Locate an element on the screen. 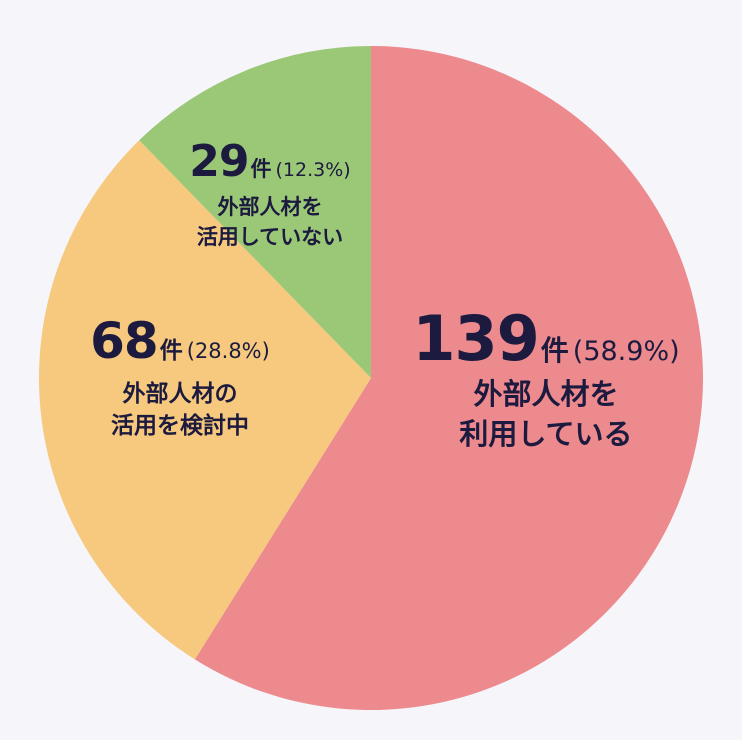 Image resolution: width=742 pixels, height=740 pixels. slice-desc-line: 利用している is located at coordinates (546, 434).